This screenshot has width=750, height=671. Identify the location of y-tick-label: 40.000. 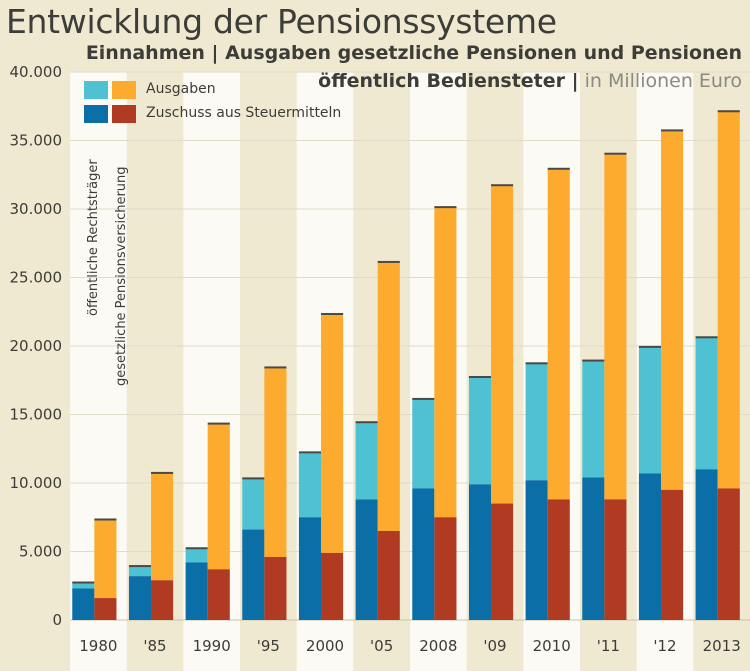
(36, 72).